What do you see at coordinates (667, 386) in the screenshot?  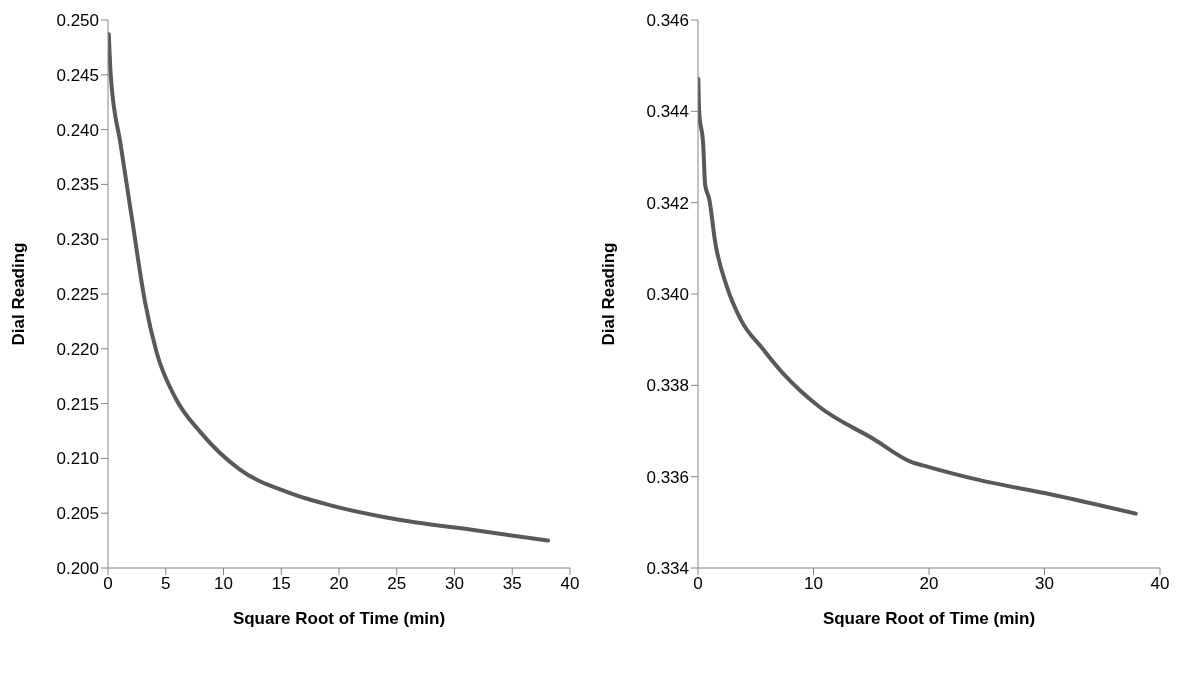 I see `y-tick-label: 0.338` at bounding box center [667, 386].